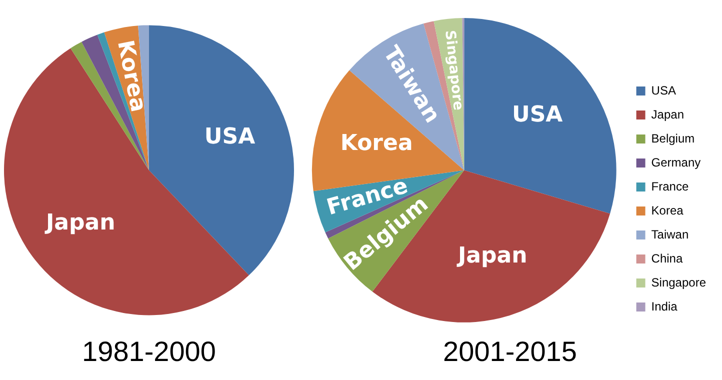 The width and height of the screenshot is (722, 380). Describe the element at coordinates (663, 90) in the screenshot. I see `legend-label: USA` at that location.